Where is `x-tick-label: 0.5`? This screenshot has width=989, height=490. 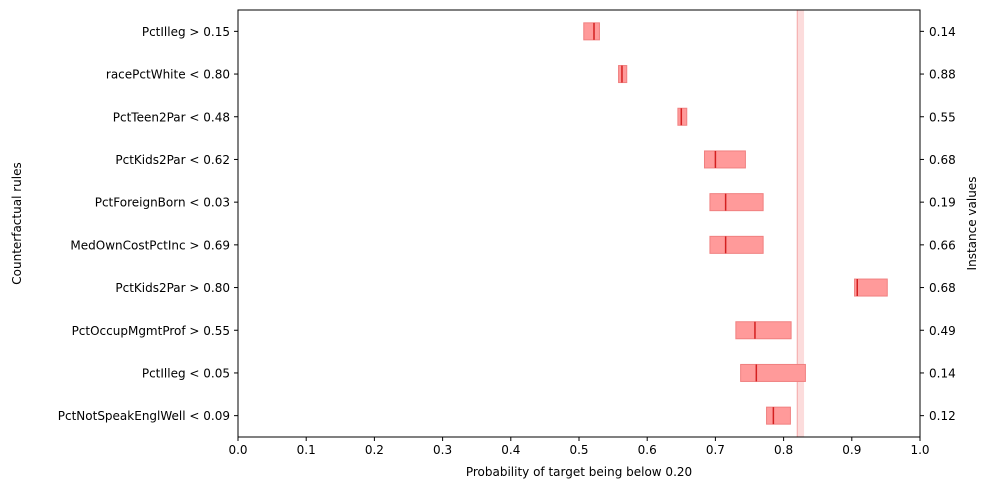 x-tick-label: 0.5 is located at coordinates (578, 450).